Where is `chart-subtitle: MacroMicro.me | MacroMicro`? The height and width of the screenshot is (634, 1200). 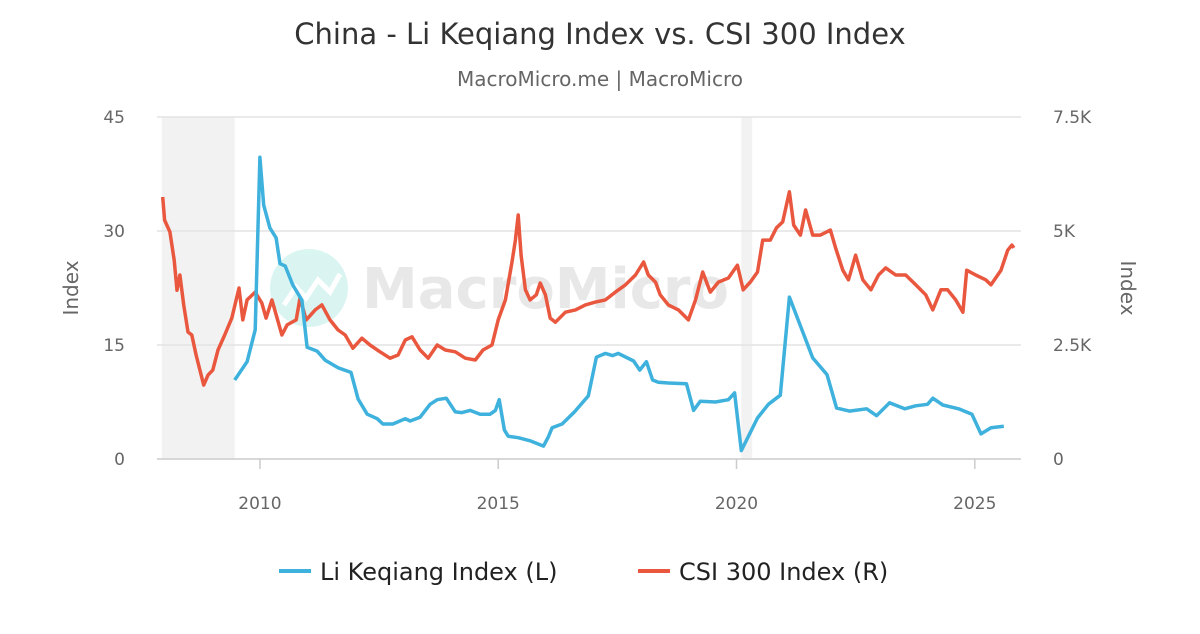 chart-subtitle: MacroMicro.me | MacroMicro is located at coordinates (600, 79).